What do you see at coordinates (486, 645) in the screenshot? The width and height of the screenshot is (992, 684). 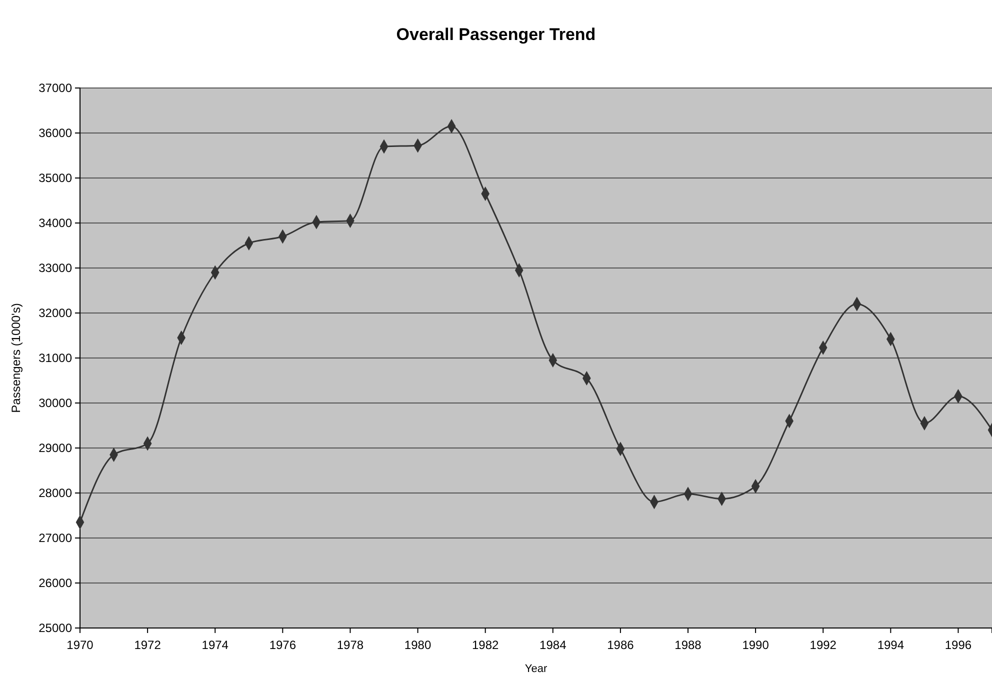 I see `x-tick-label: 1982` at bounding box center [486, 645].